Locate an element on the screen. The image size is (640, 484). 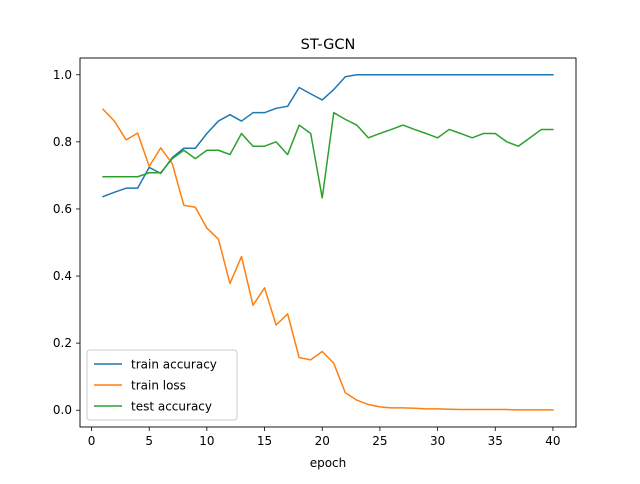
legend-label: train loss is located at coordinates (158, 386).